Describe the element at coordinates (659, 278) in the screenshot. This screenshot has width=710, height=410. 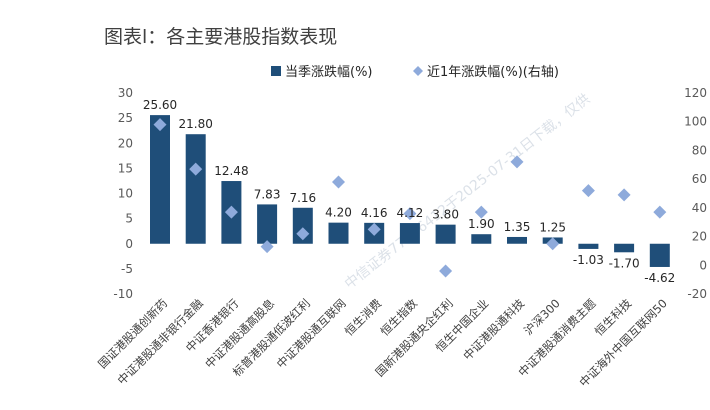
I see `data-label-14: -4.62` at that location.